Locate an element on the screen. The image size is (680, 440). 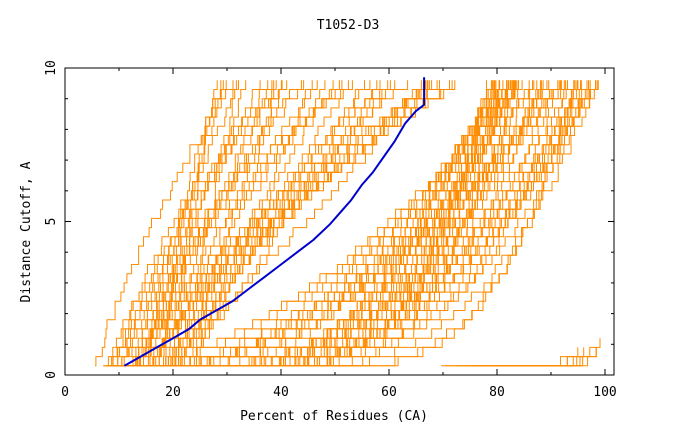
x-tick-label: 40 is located at coordinates (281, 392).